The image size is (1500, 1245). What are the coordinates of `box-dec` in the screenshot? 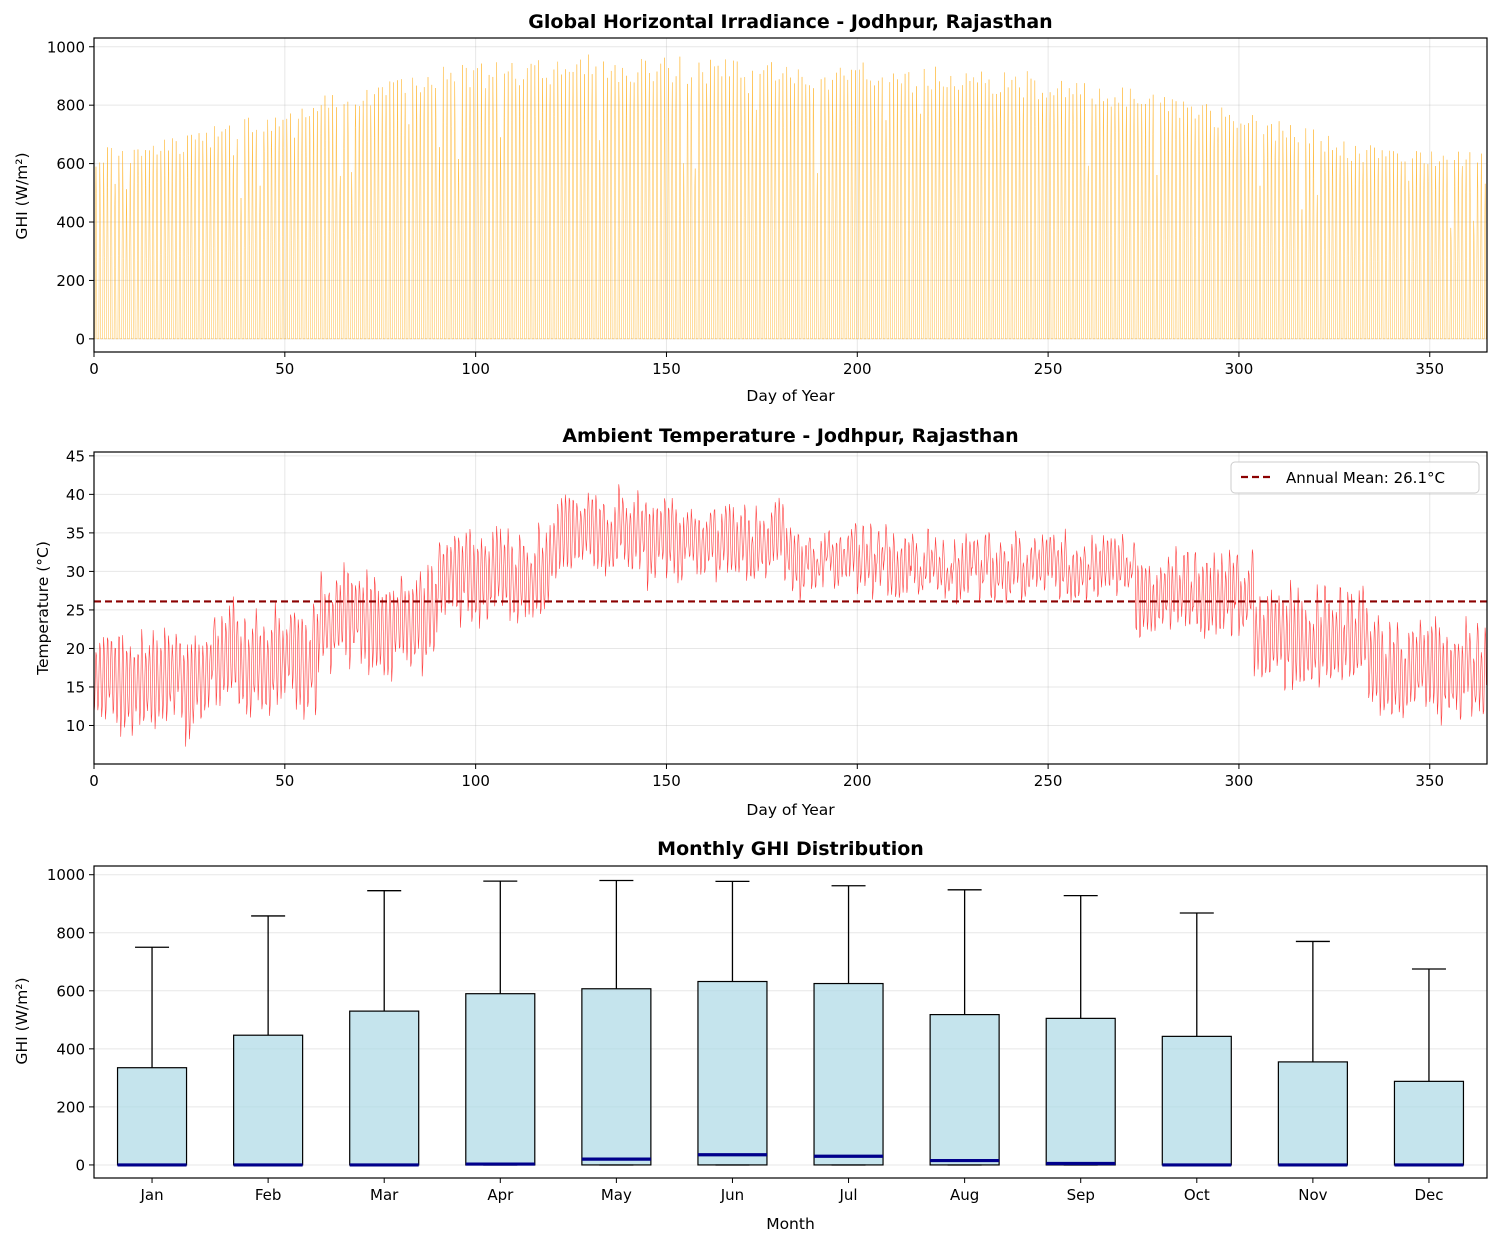 It's located at (1429, 1067).